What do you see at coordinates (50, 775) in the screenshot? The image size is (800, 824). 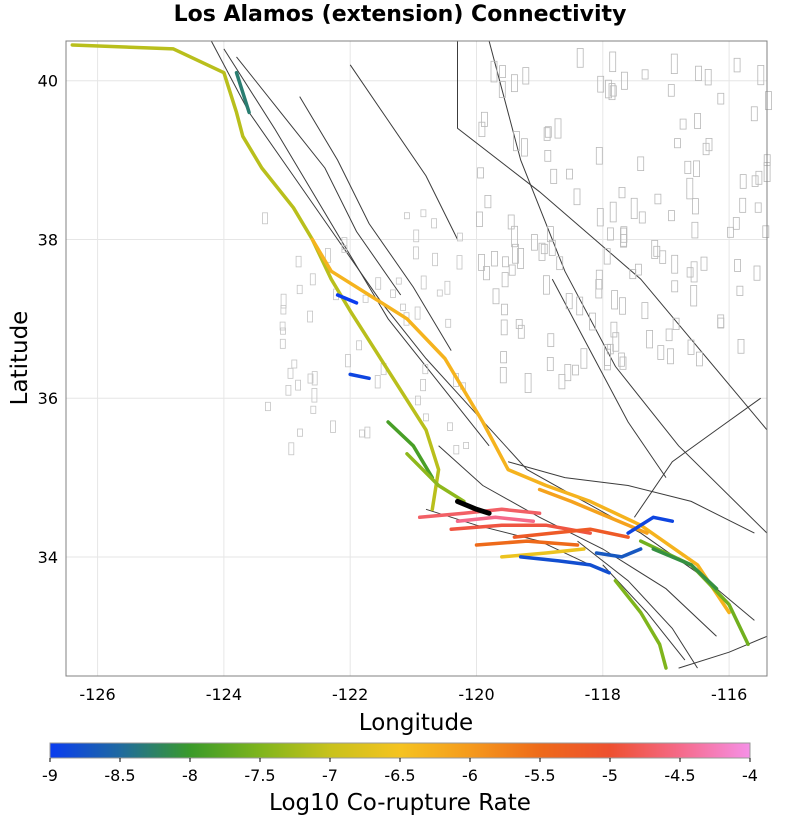 I see `colorbar-tick-label: -9` at bounding box center [50, 775].